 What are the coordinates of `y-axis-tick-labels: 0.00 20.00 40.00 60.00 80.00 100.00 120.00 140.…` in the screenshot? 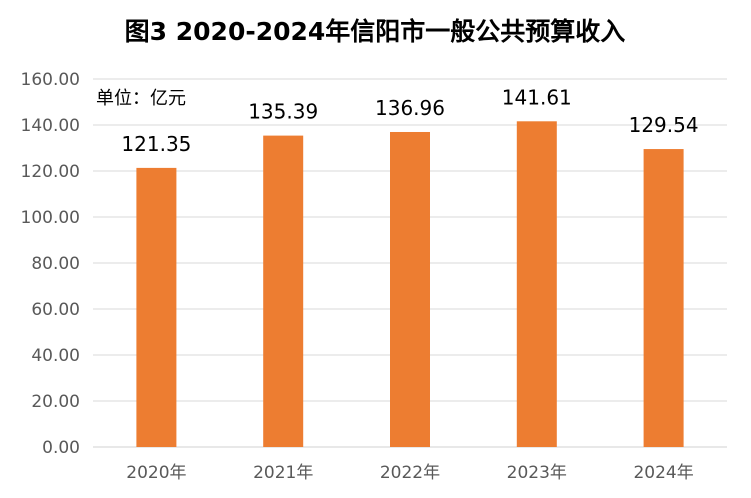 It's located at (50, 264).